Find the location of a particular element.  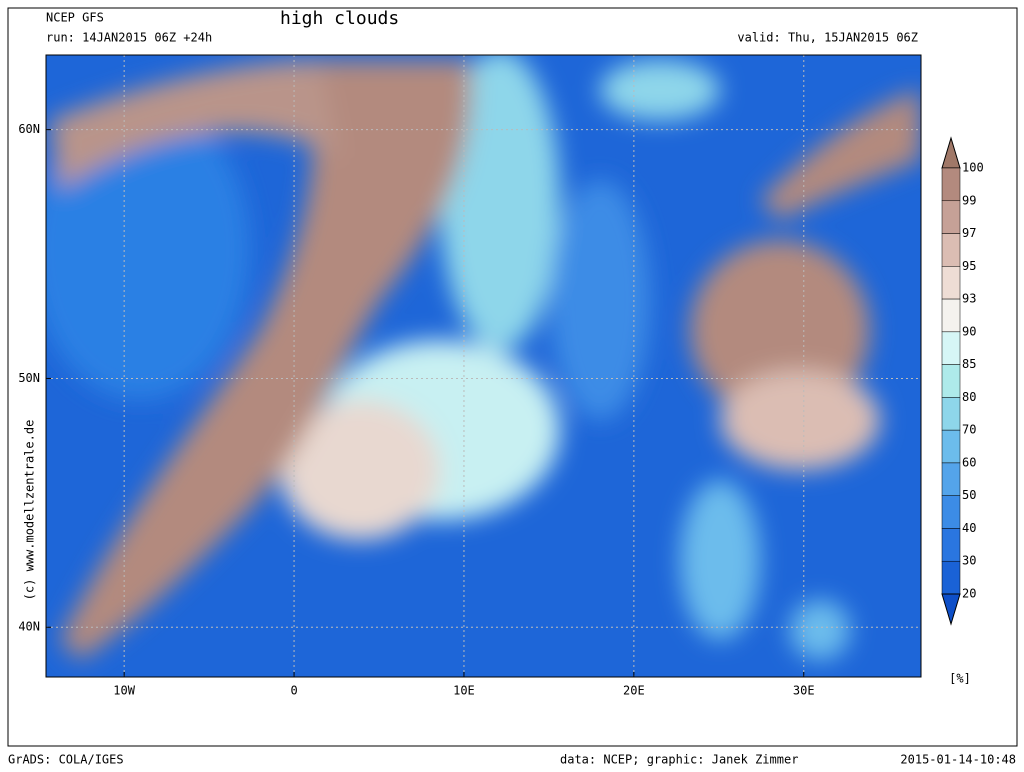

colorbar-label: 80 is located at coordinates (969, 397).